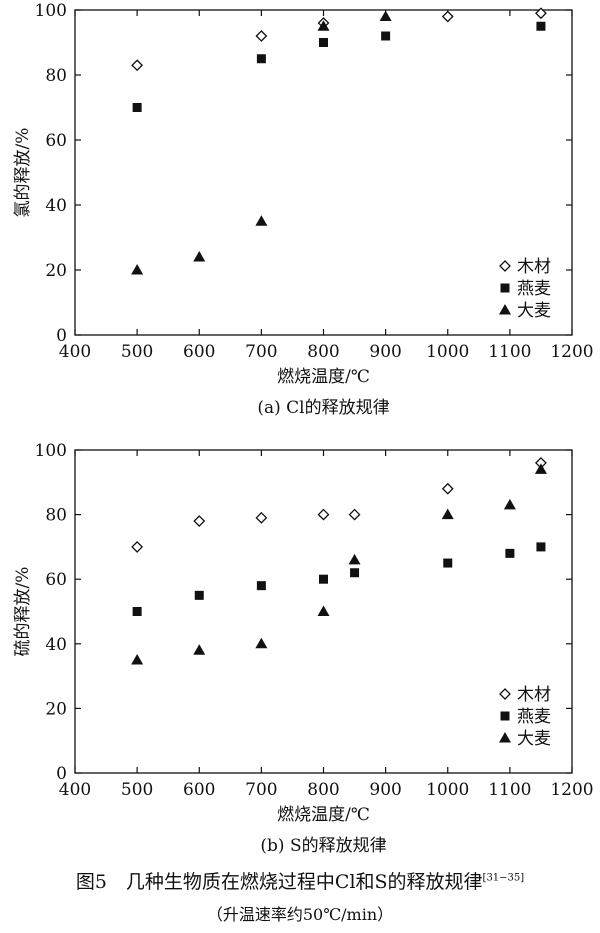  Describe the element at coordinates (300, 914) in the screenshot. I see `figure-subtitle: （升温速率约50℃/min）` at that location.